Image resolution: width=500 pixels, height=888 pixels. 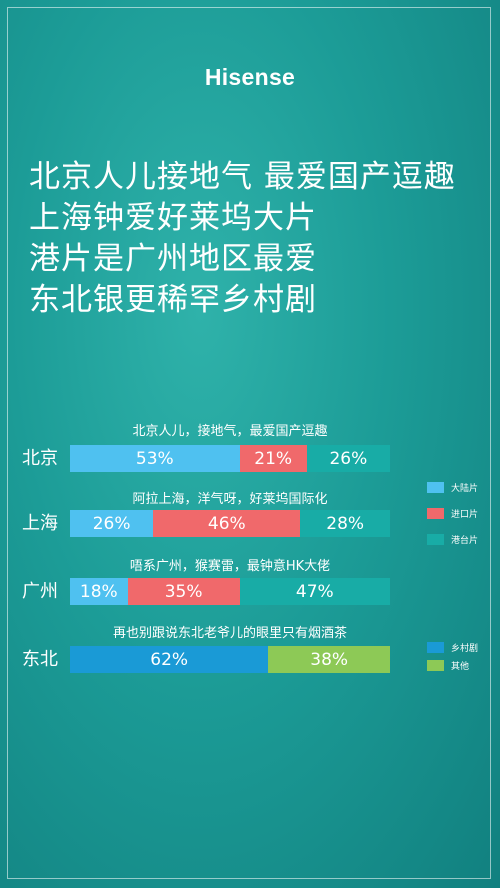 I want to click on bar-segment-0-0-2: 26%, so click(x=348, y=458).